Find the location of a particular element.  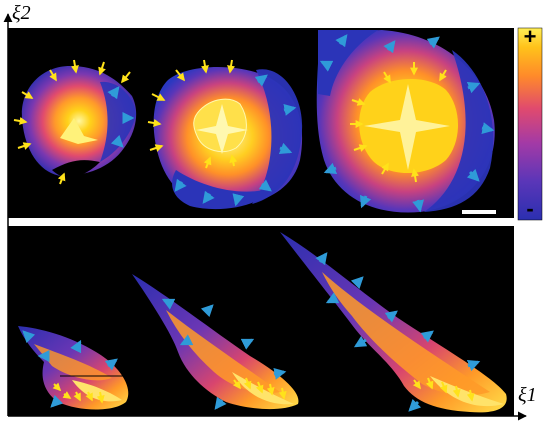

horizontal-axis-label: ξ1 is located at coordinates (527, 395).